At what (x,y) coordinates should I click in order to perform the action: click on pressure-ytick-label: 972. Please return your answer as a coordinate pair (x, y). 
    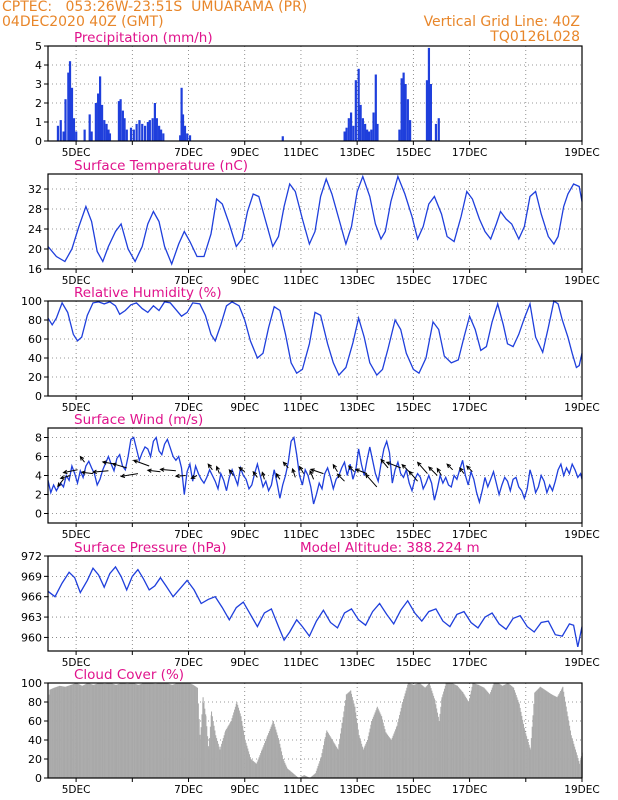
    Looking at the image, I should click on (31, 556).